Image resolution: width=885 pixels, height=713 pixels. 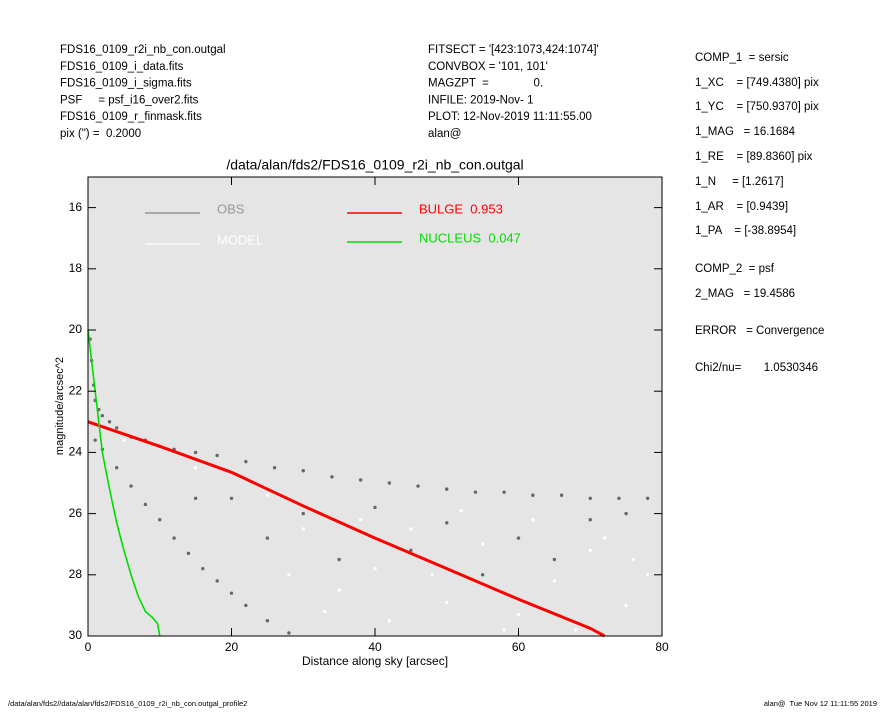 I want to click on profile-line, so click(x=124, y=483).